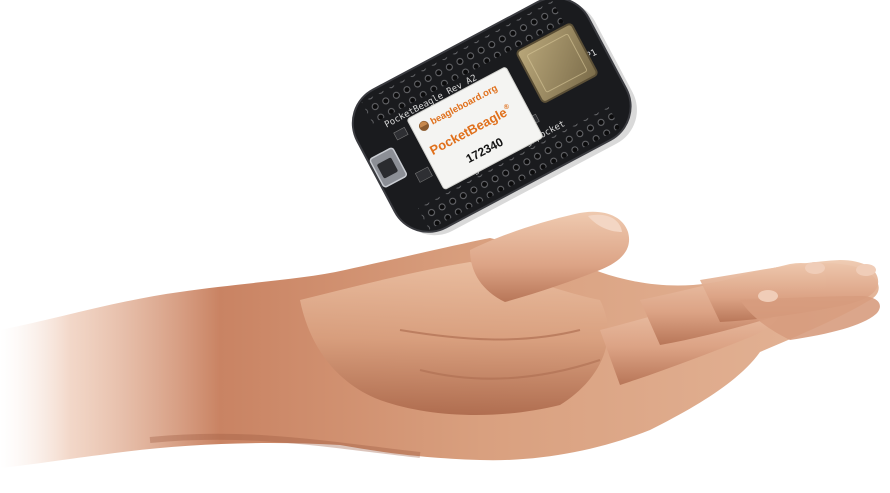  I want to click on middle-nail, so click(815, 268).